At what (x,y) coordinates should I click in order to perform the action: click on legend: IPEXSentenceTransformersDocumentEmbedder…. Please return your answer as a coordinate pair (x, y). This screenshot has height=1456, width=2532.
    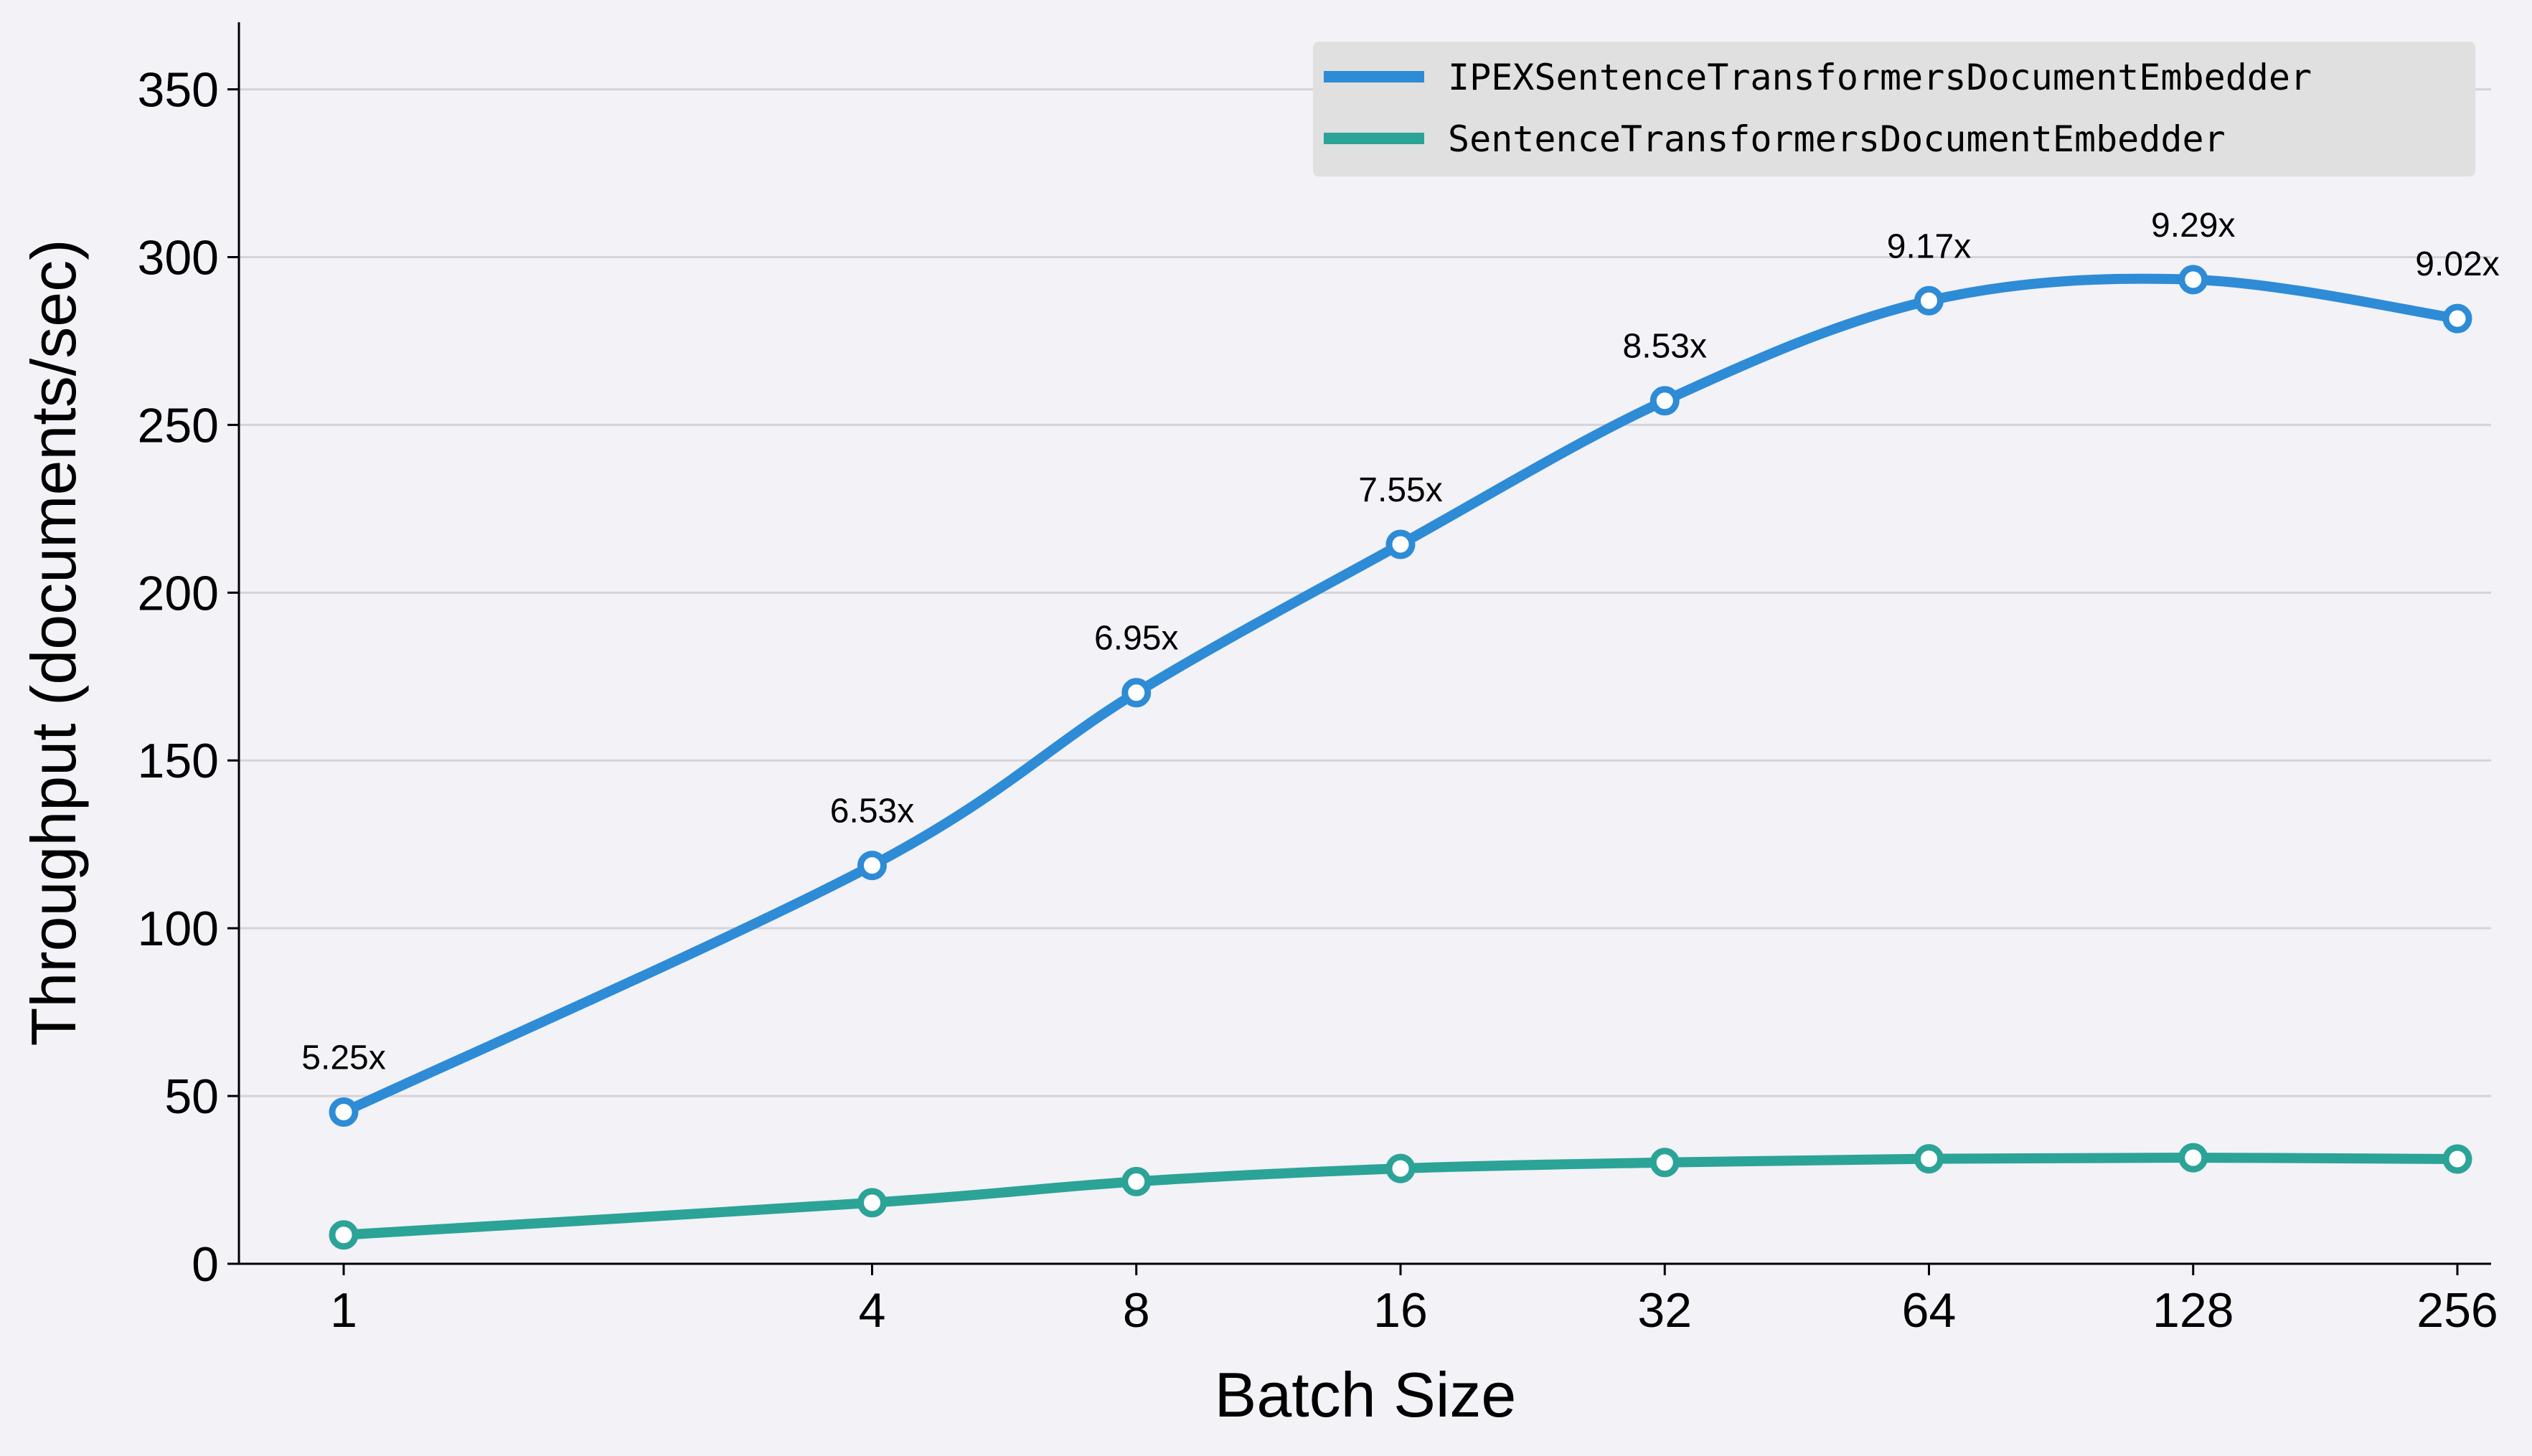
    Looking at the image, I should click on (1894, 109).